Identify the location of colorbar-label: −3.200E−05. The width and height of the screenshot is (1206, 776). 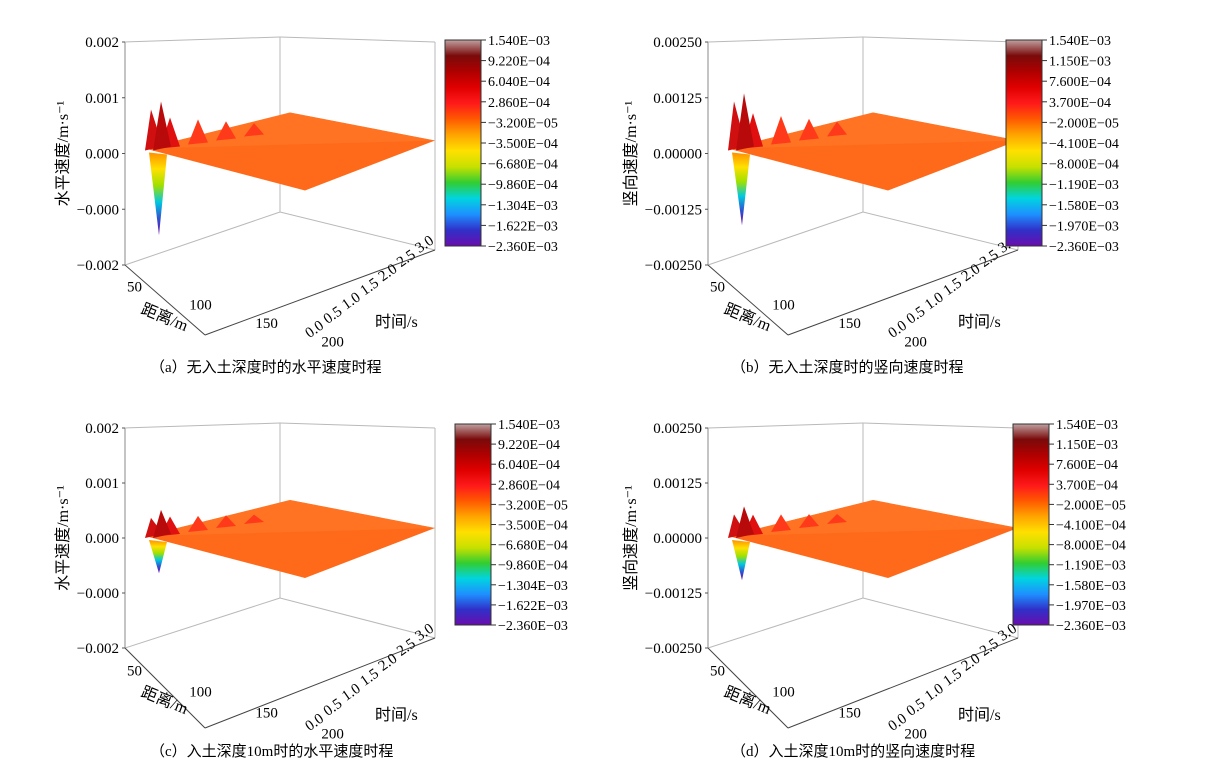
(533, 505).